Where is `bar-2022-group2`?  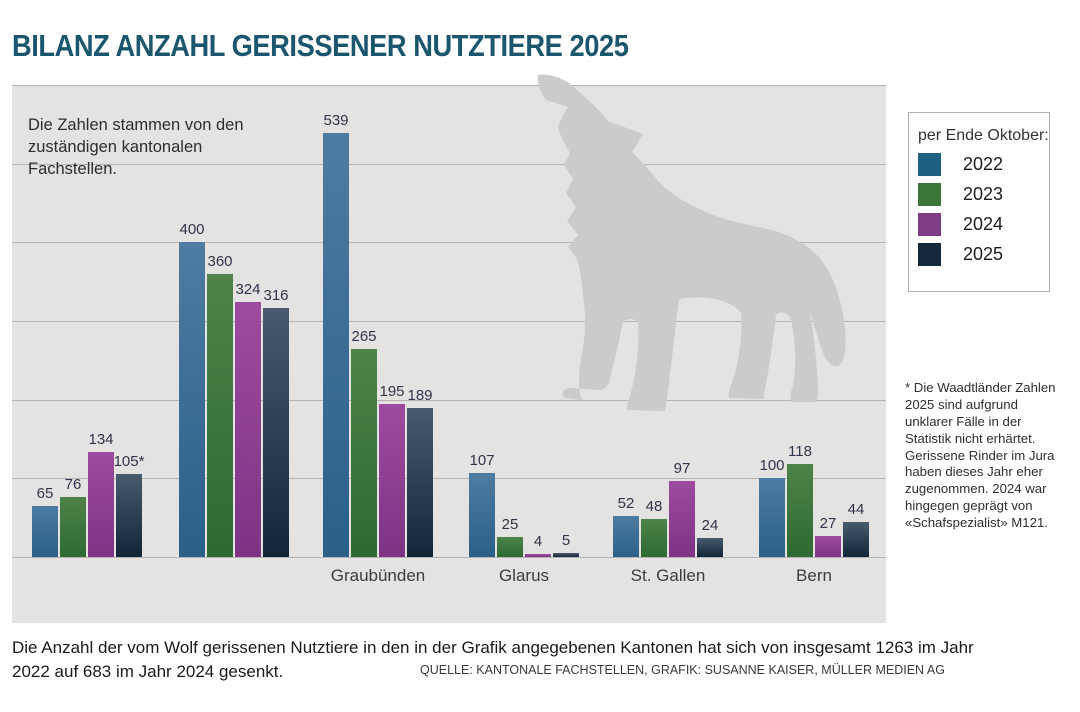 bar-2022-group2 is located at coordinates (192, 399).